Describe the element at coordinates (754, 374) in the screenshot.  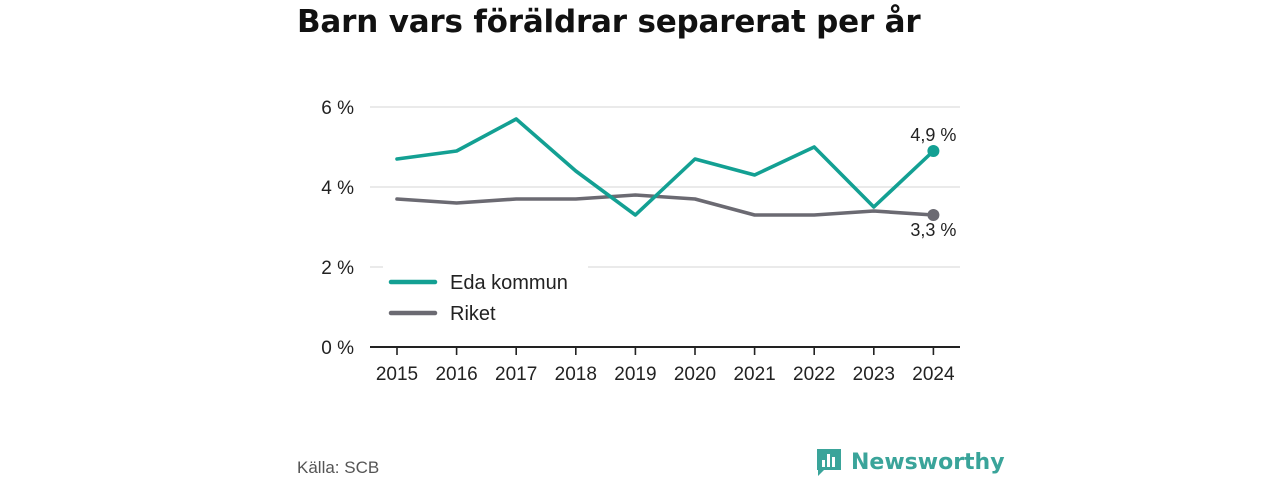
I see `x-tick-label: 2021` at that location.